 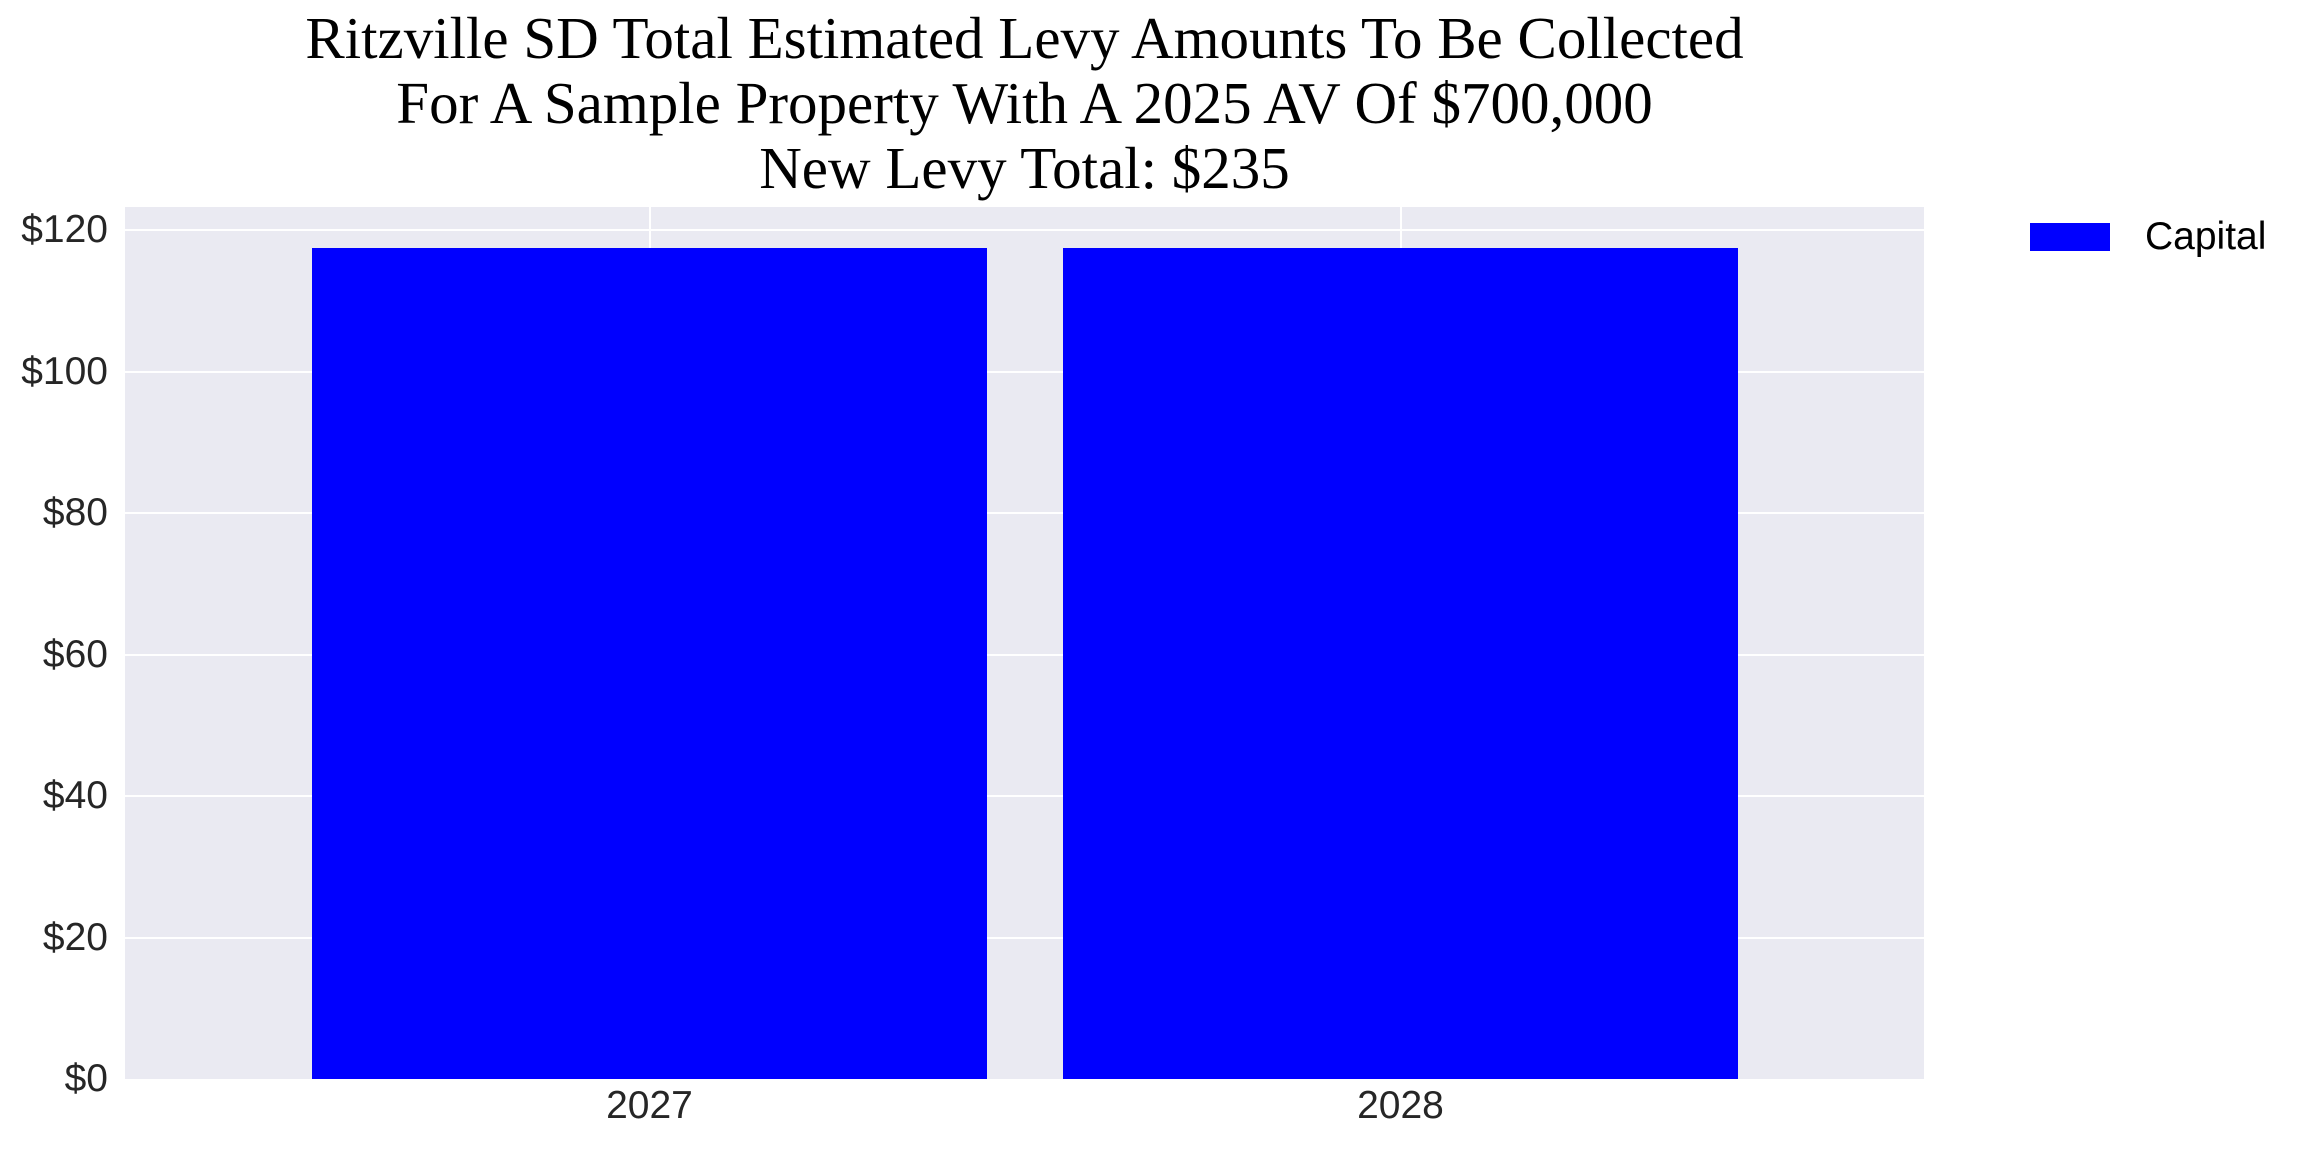 What do you see at coordinates (1400, 1105) in the screenshot?
I see `x-tick-label: 2028` at bounding box center [1400, 1105].